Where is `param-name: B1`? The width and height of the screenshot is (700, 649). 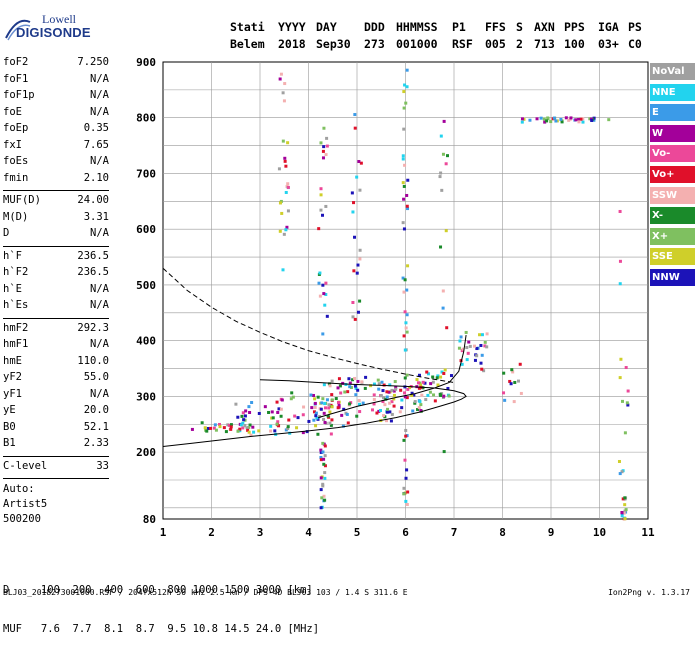
param-name: B1 is located at coordinates (9, 443).